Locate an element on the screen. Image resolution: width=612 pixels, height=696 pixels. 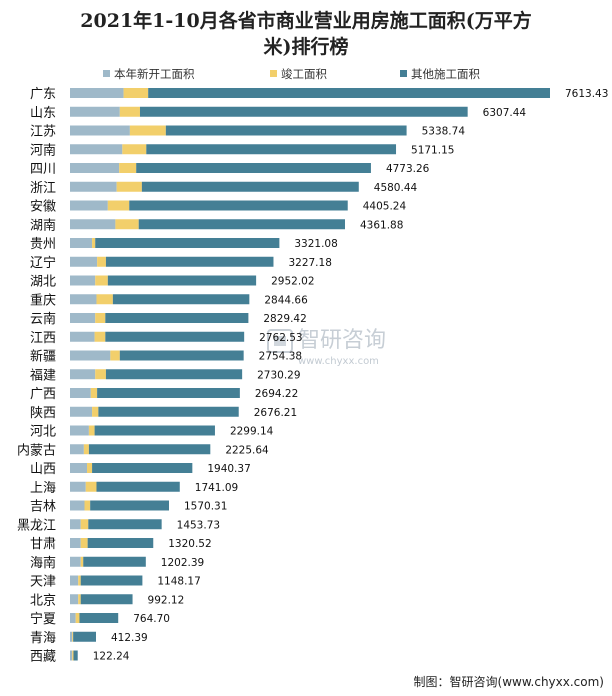
value-label: 2754.38 is located at coordinates (280, 357).